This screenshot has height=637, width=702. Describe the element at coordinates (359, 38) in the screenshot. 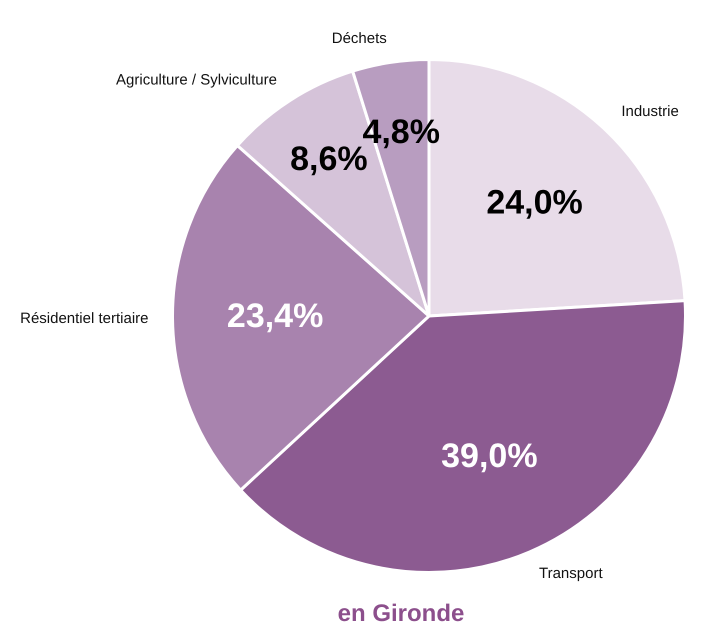

I see `slice-label: Déchets` at that location.